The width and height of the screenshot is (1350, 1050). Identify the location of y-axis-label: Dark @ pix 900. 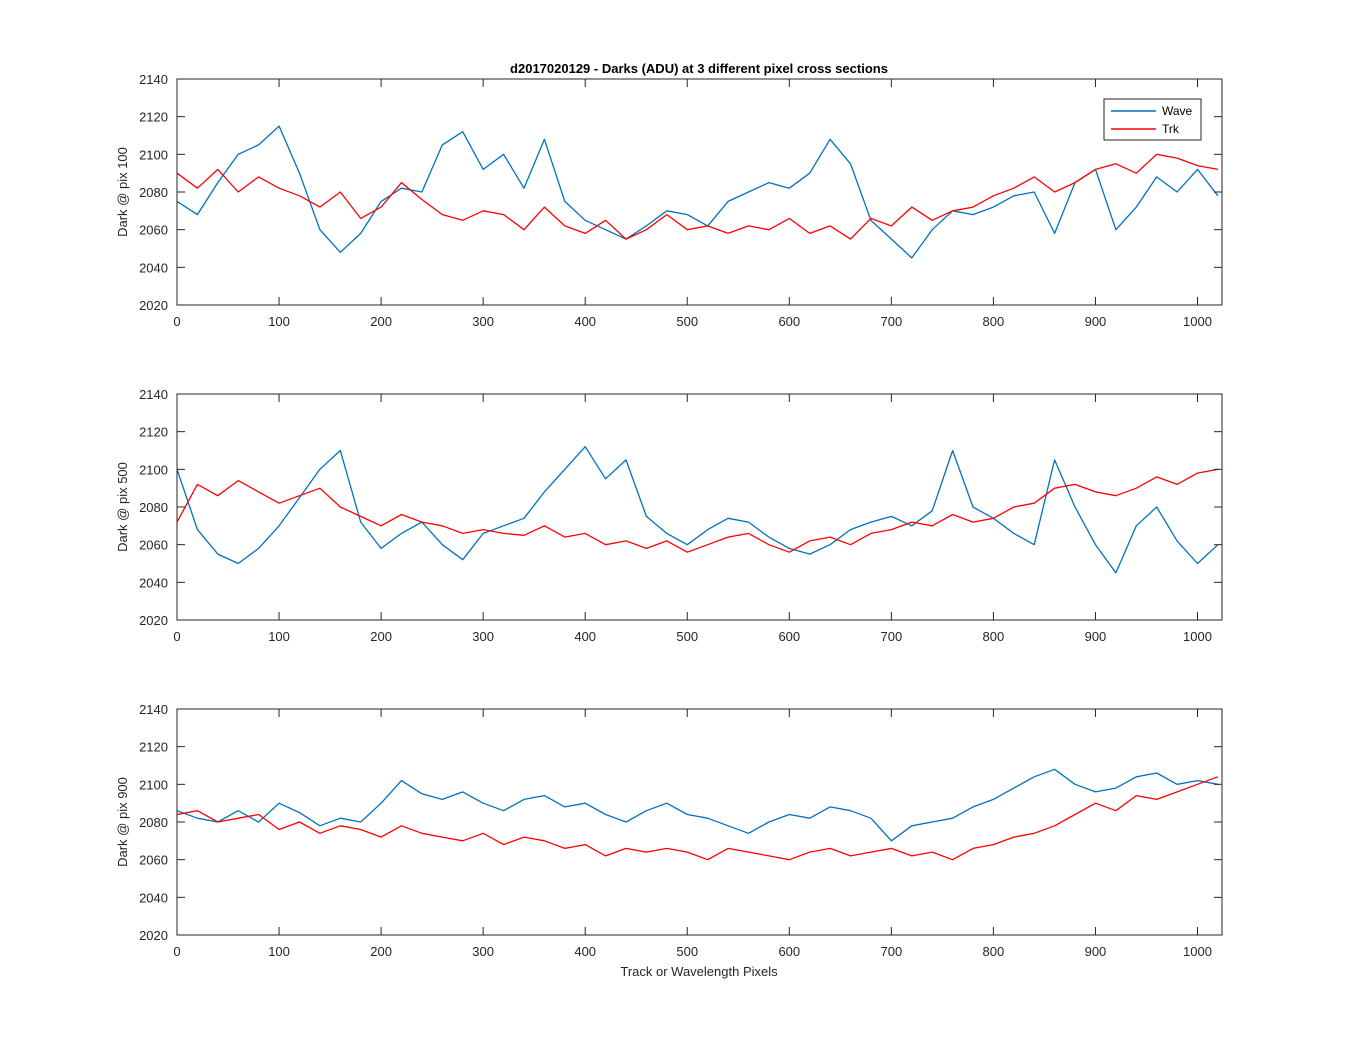
(122, 822).